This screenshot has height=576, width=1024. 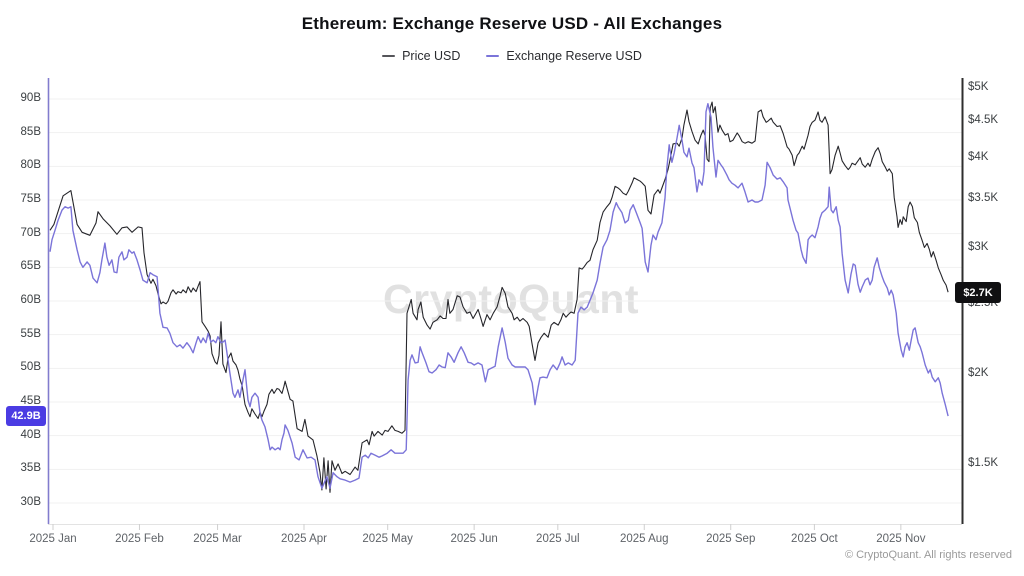 What do you see at coordinates (978, 293) in the screenshot?
I see `price-current-value-badge: $2.7K` at bounding box center [978, 293].